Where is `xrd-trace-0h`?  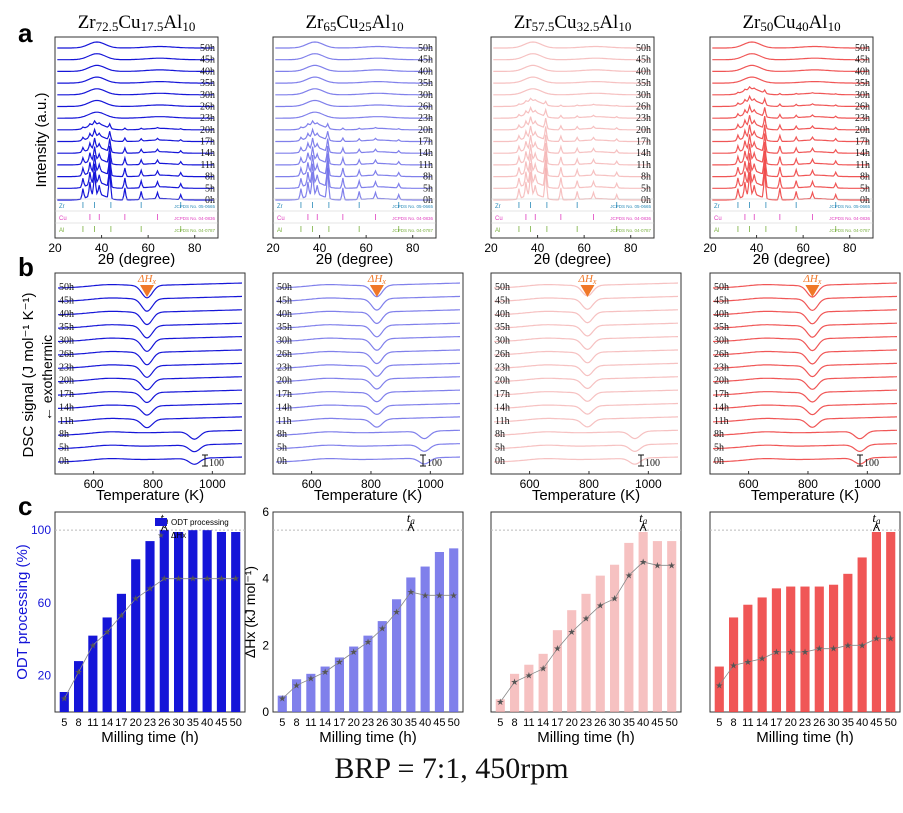 xrd-trace-0h is located at coordinates (571, 184).